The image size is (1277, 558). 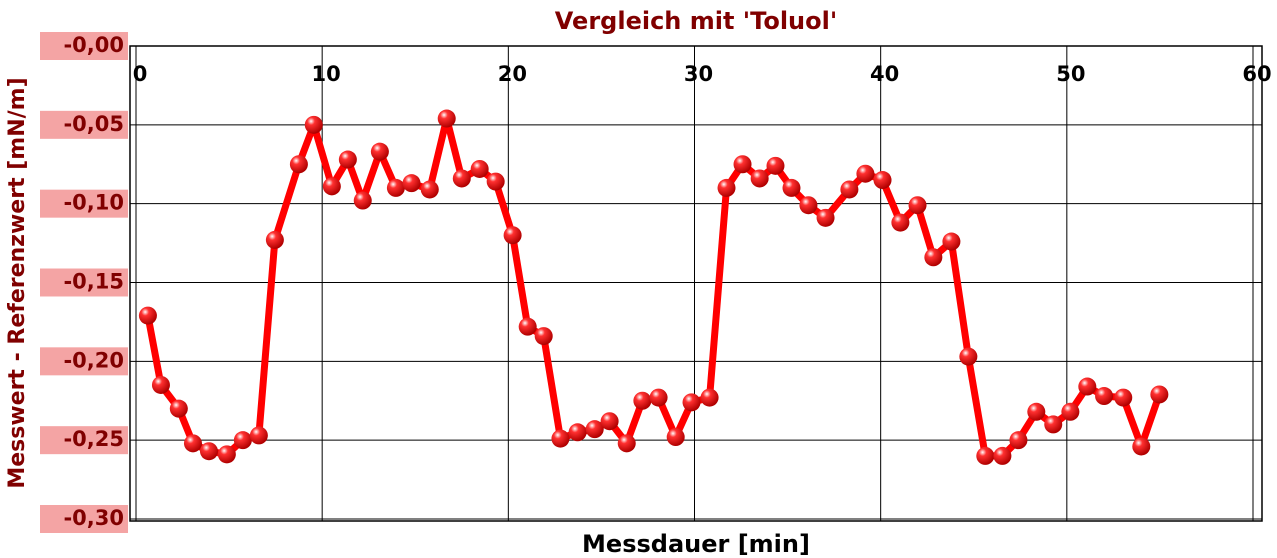 What do you see at coordinates (1070, 74) in the screenshot?
I see `x-tick-label: 50` at bounding box center [1070, 74].